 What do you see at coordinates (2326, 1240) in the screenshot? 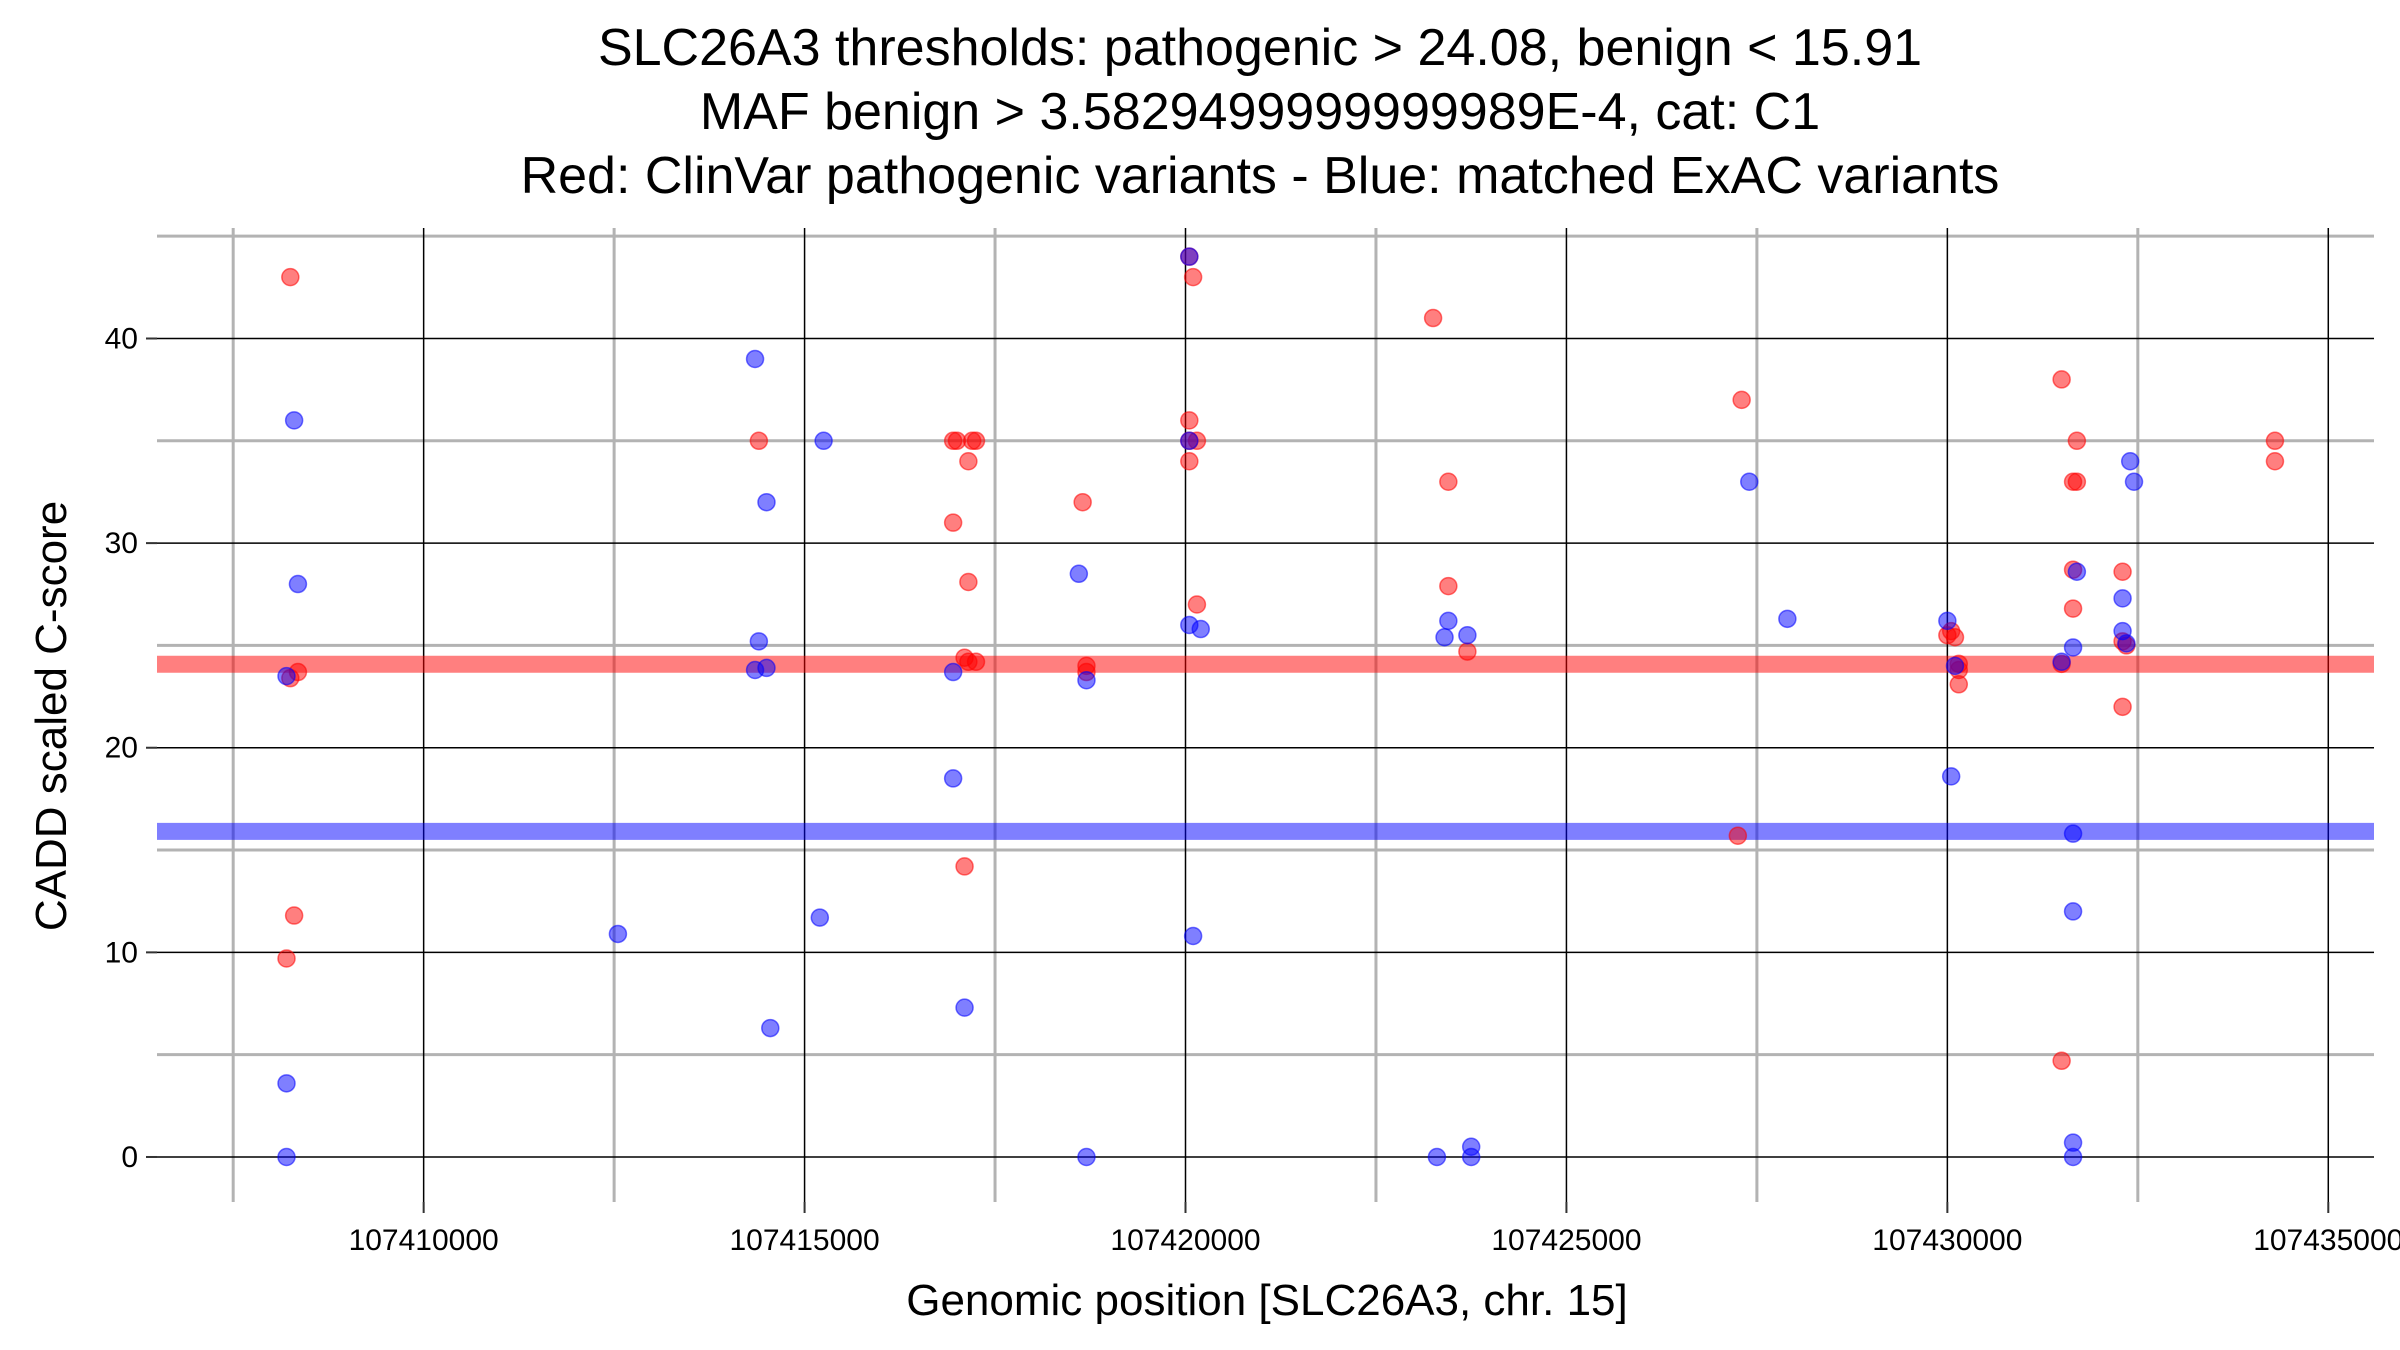
I see `x-tick-label: 107435000` at bounding box center [2326, 1240].